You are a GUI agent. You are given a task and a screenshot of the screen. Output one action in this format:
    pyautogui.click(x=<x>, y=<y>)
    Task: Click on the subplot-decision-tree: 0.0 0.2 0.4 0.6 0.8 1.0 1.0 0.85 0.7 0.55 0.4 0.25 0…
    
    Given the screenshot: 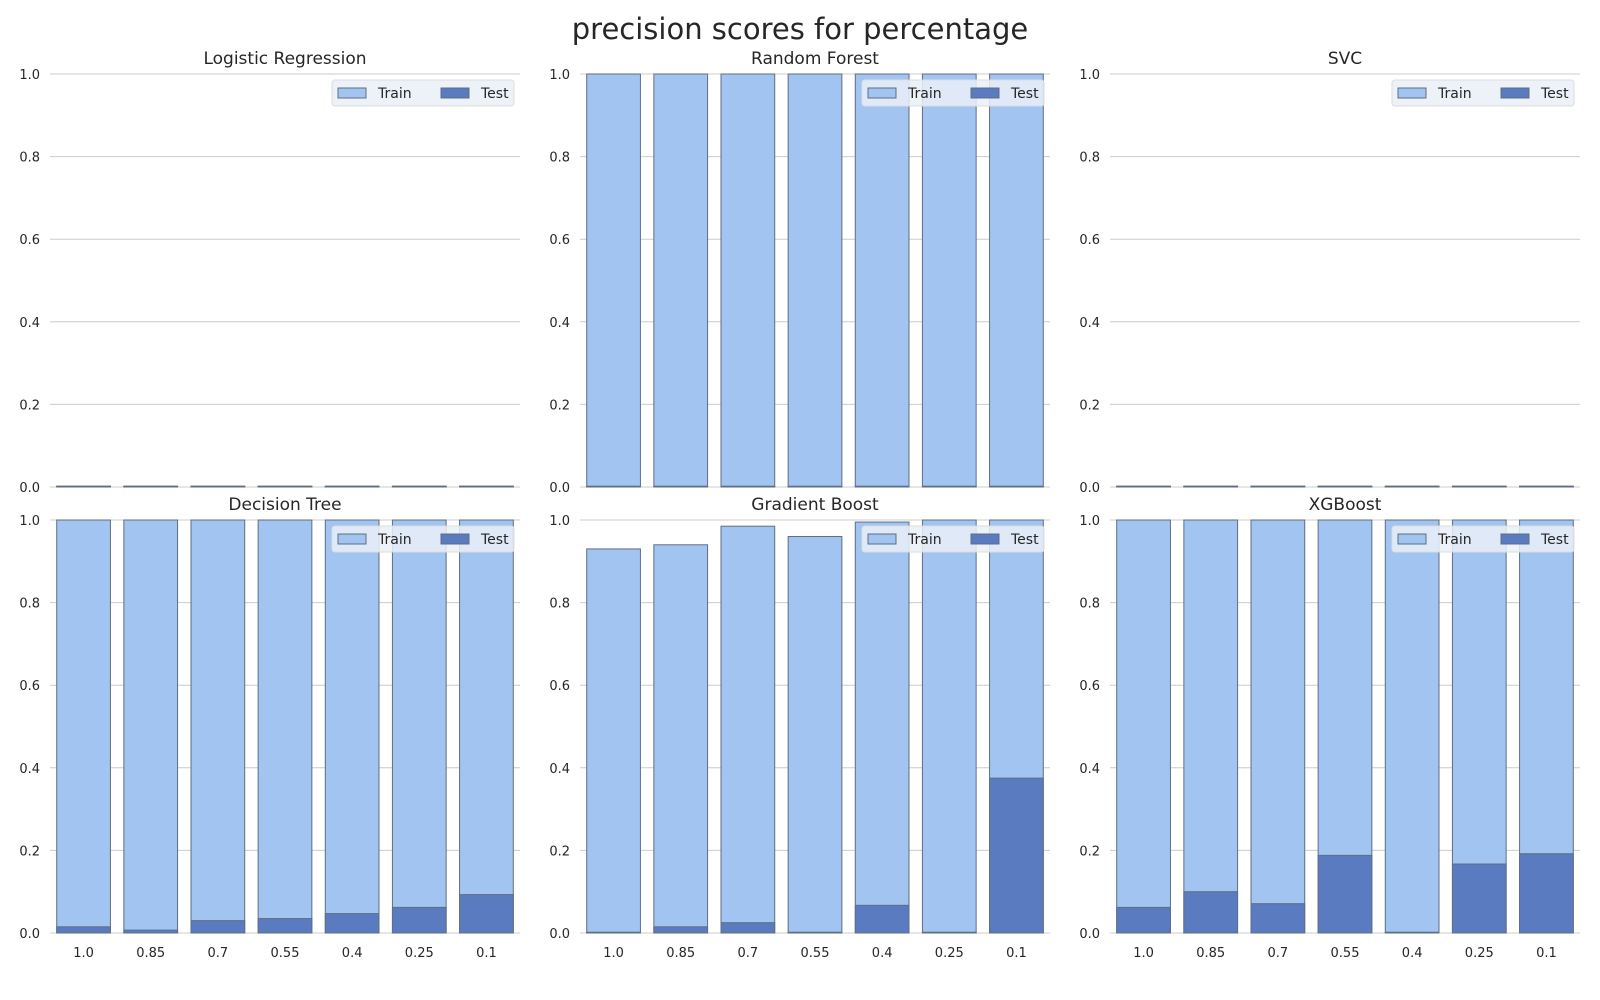 What is the action you would take?
    pyautogui.click(x=269, y=728)
    